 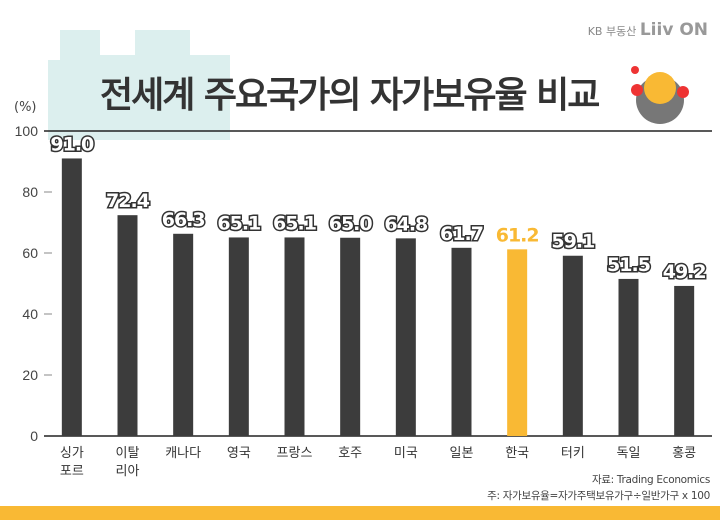 I want to click on data-label: 66.3, so click(x=183, y=220).